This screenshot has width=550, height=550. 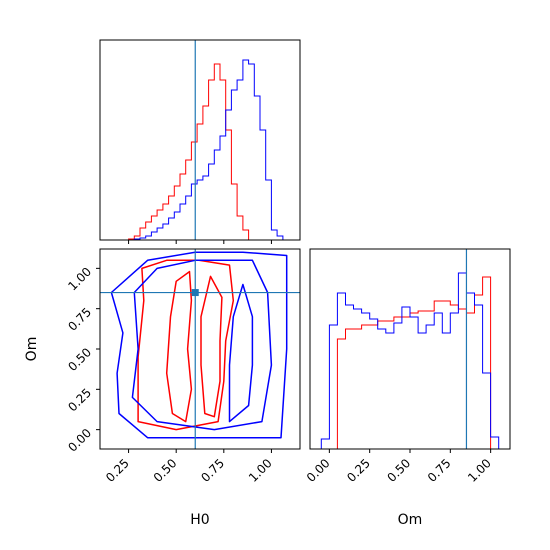 I want to click on contours-blue-series, so click(x=199, y=345).